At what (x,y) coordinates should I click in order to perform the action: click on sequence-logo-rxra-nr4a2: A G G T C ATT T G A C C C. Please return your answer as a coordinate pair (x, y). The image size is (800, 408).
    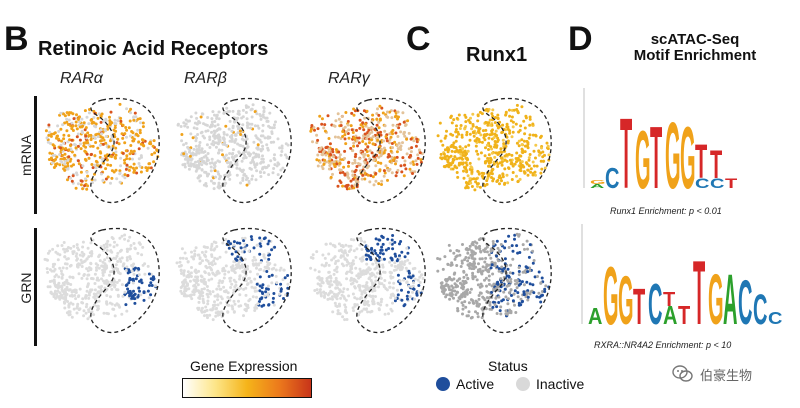
    Looking at the image, I should click on (681, 284).